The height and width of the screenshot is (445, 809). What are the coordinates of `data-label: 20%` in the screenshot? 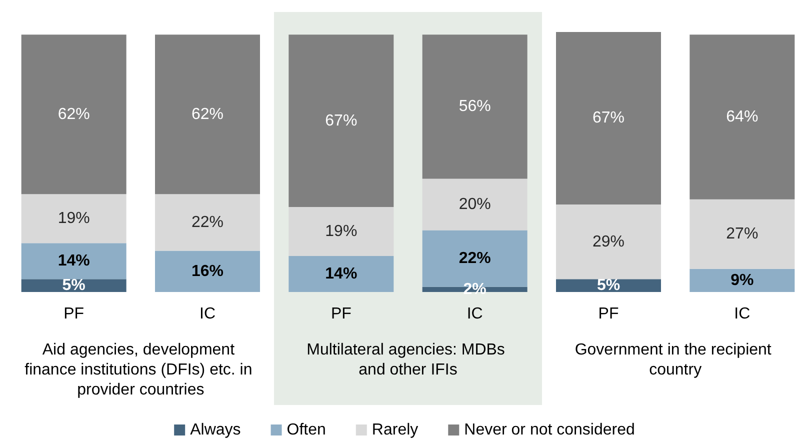 It's located at (474, 204).